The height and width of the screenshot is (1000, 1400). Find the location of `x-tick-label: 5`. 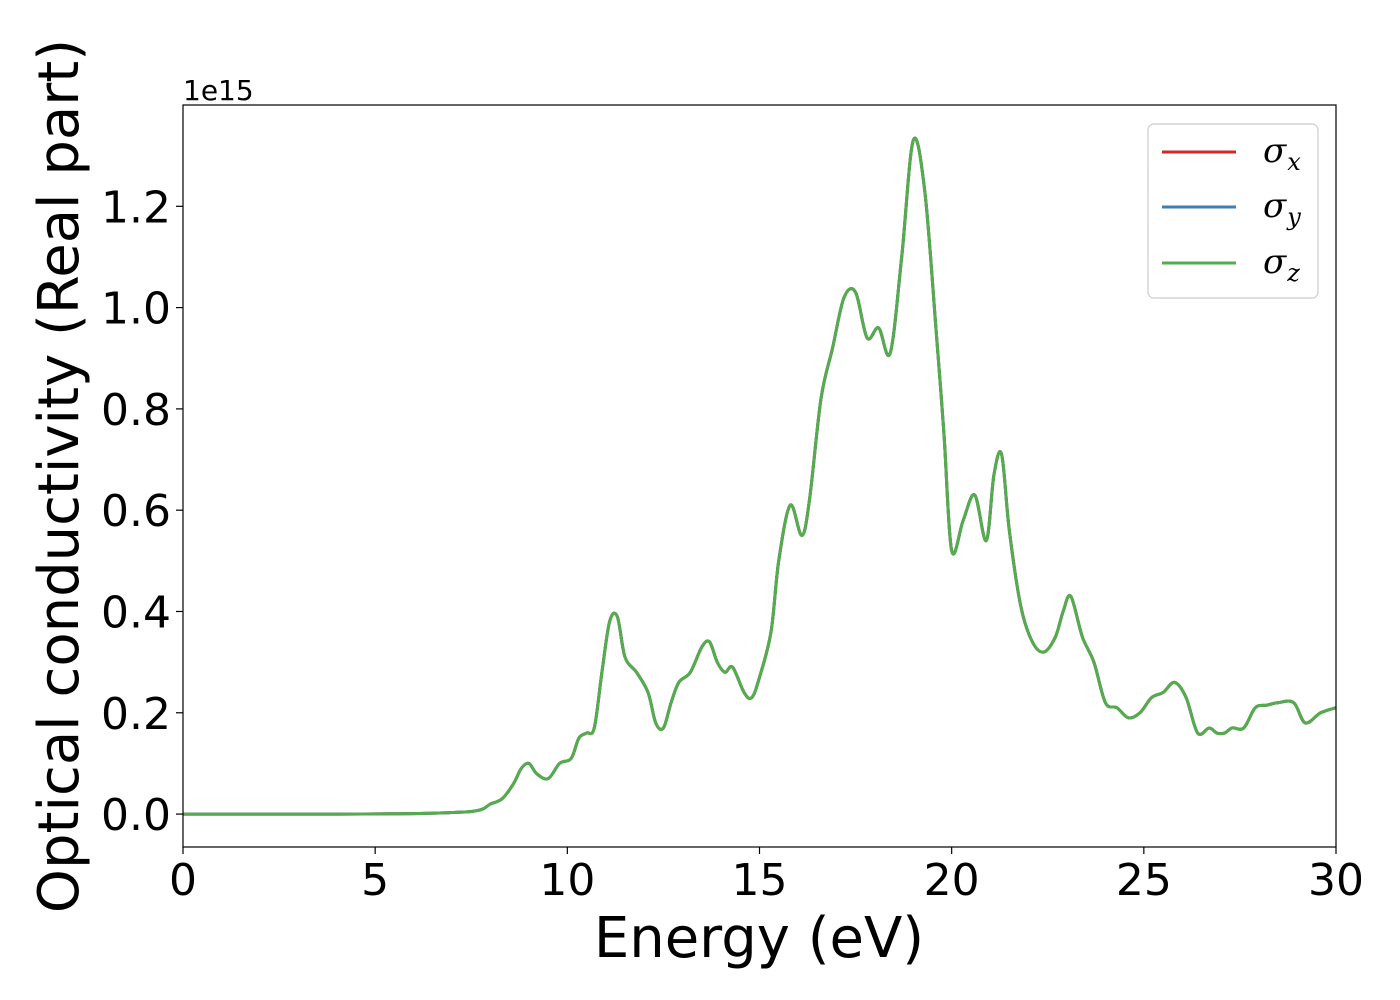

x-tick-label: 5 is located at coordinates (375, 880).